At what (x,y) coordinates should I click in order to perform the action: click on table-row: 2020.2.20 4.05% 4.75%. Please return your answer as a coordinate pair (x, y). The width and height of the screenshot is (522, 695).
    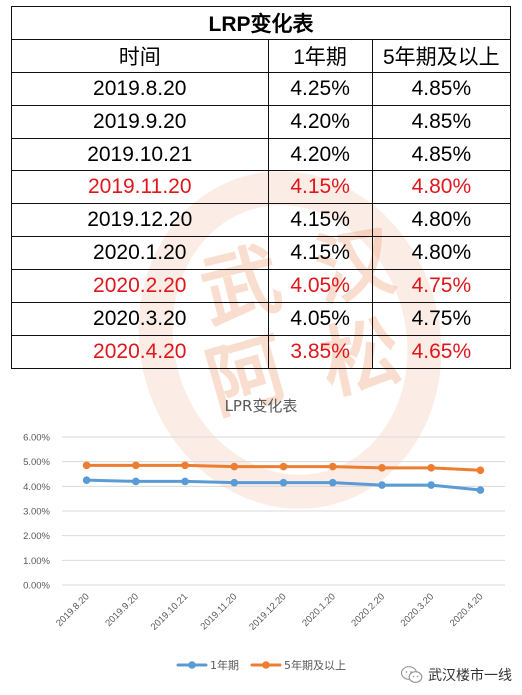
    Looking at the image, I should click on (261, 286).